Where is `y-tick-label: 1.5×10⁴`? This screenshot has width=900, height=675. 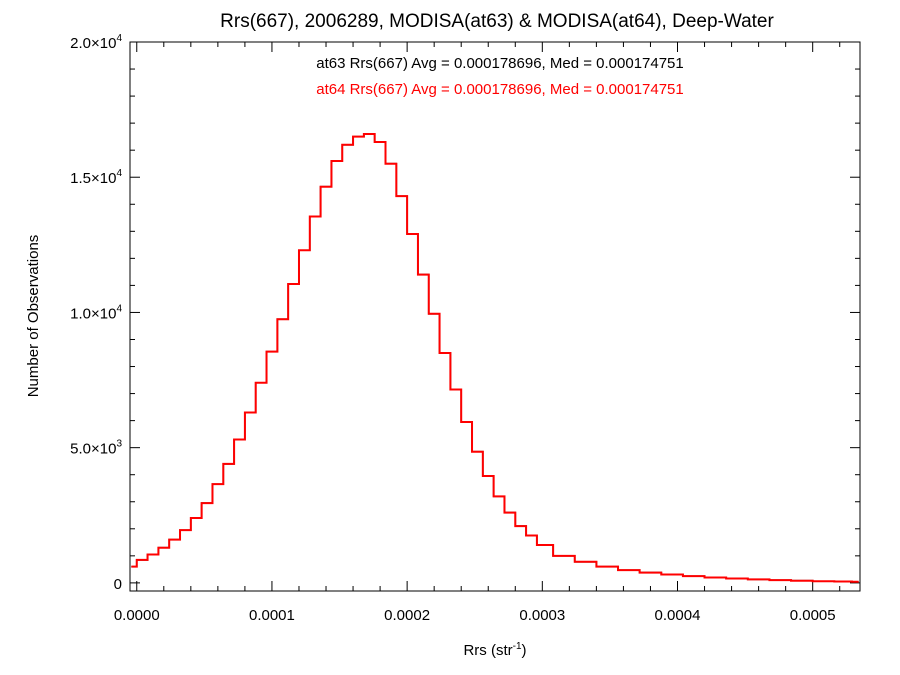 y-tick-label: 1.5×10⁴ is located at coordinates (96, 177).